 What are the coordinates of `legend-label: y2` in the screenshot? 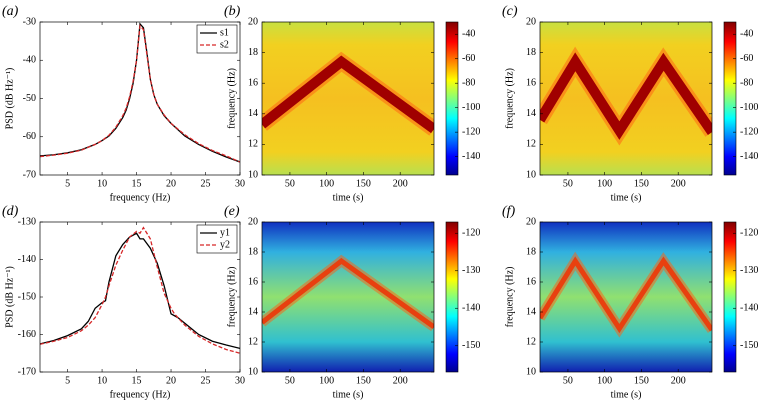 It's located at (225, 244).